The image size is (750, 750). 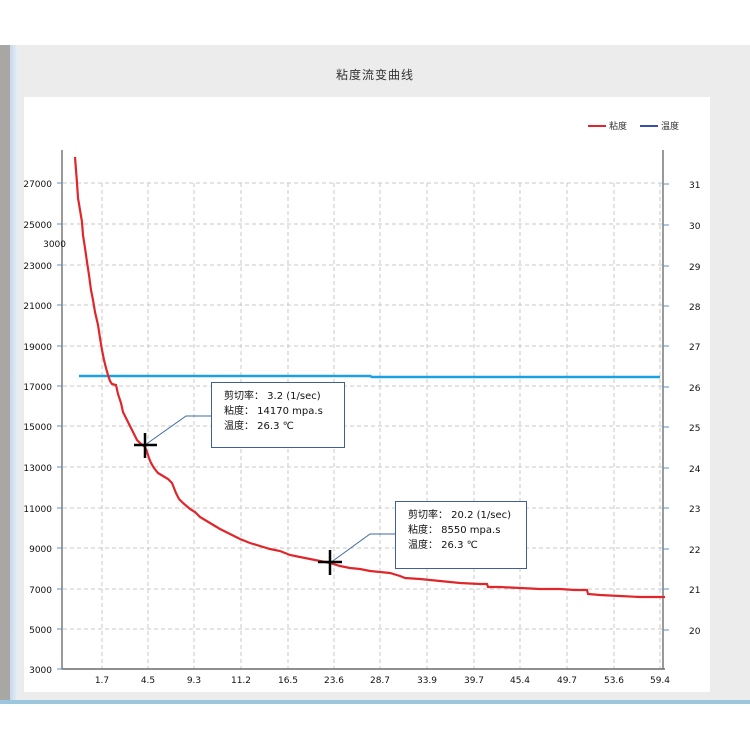 I want to click on callout-1-leader, so click(x=177, y=430).